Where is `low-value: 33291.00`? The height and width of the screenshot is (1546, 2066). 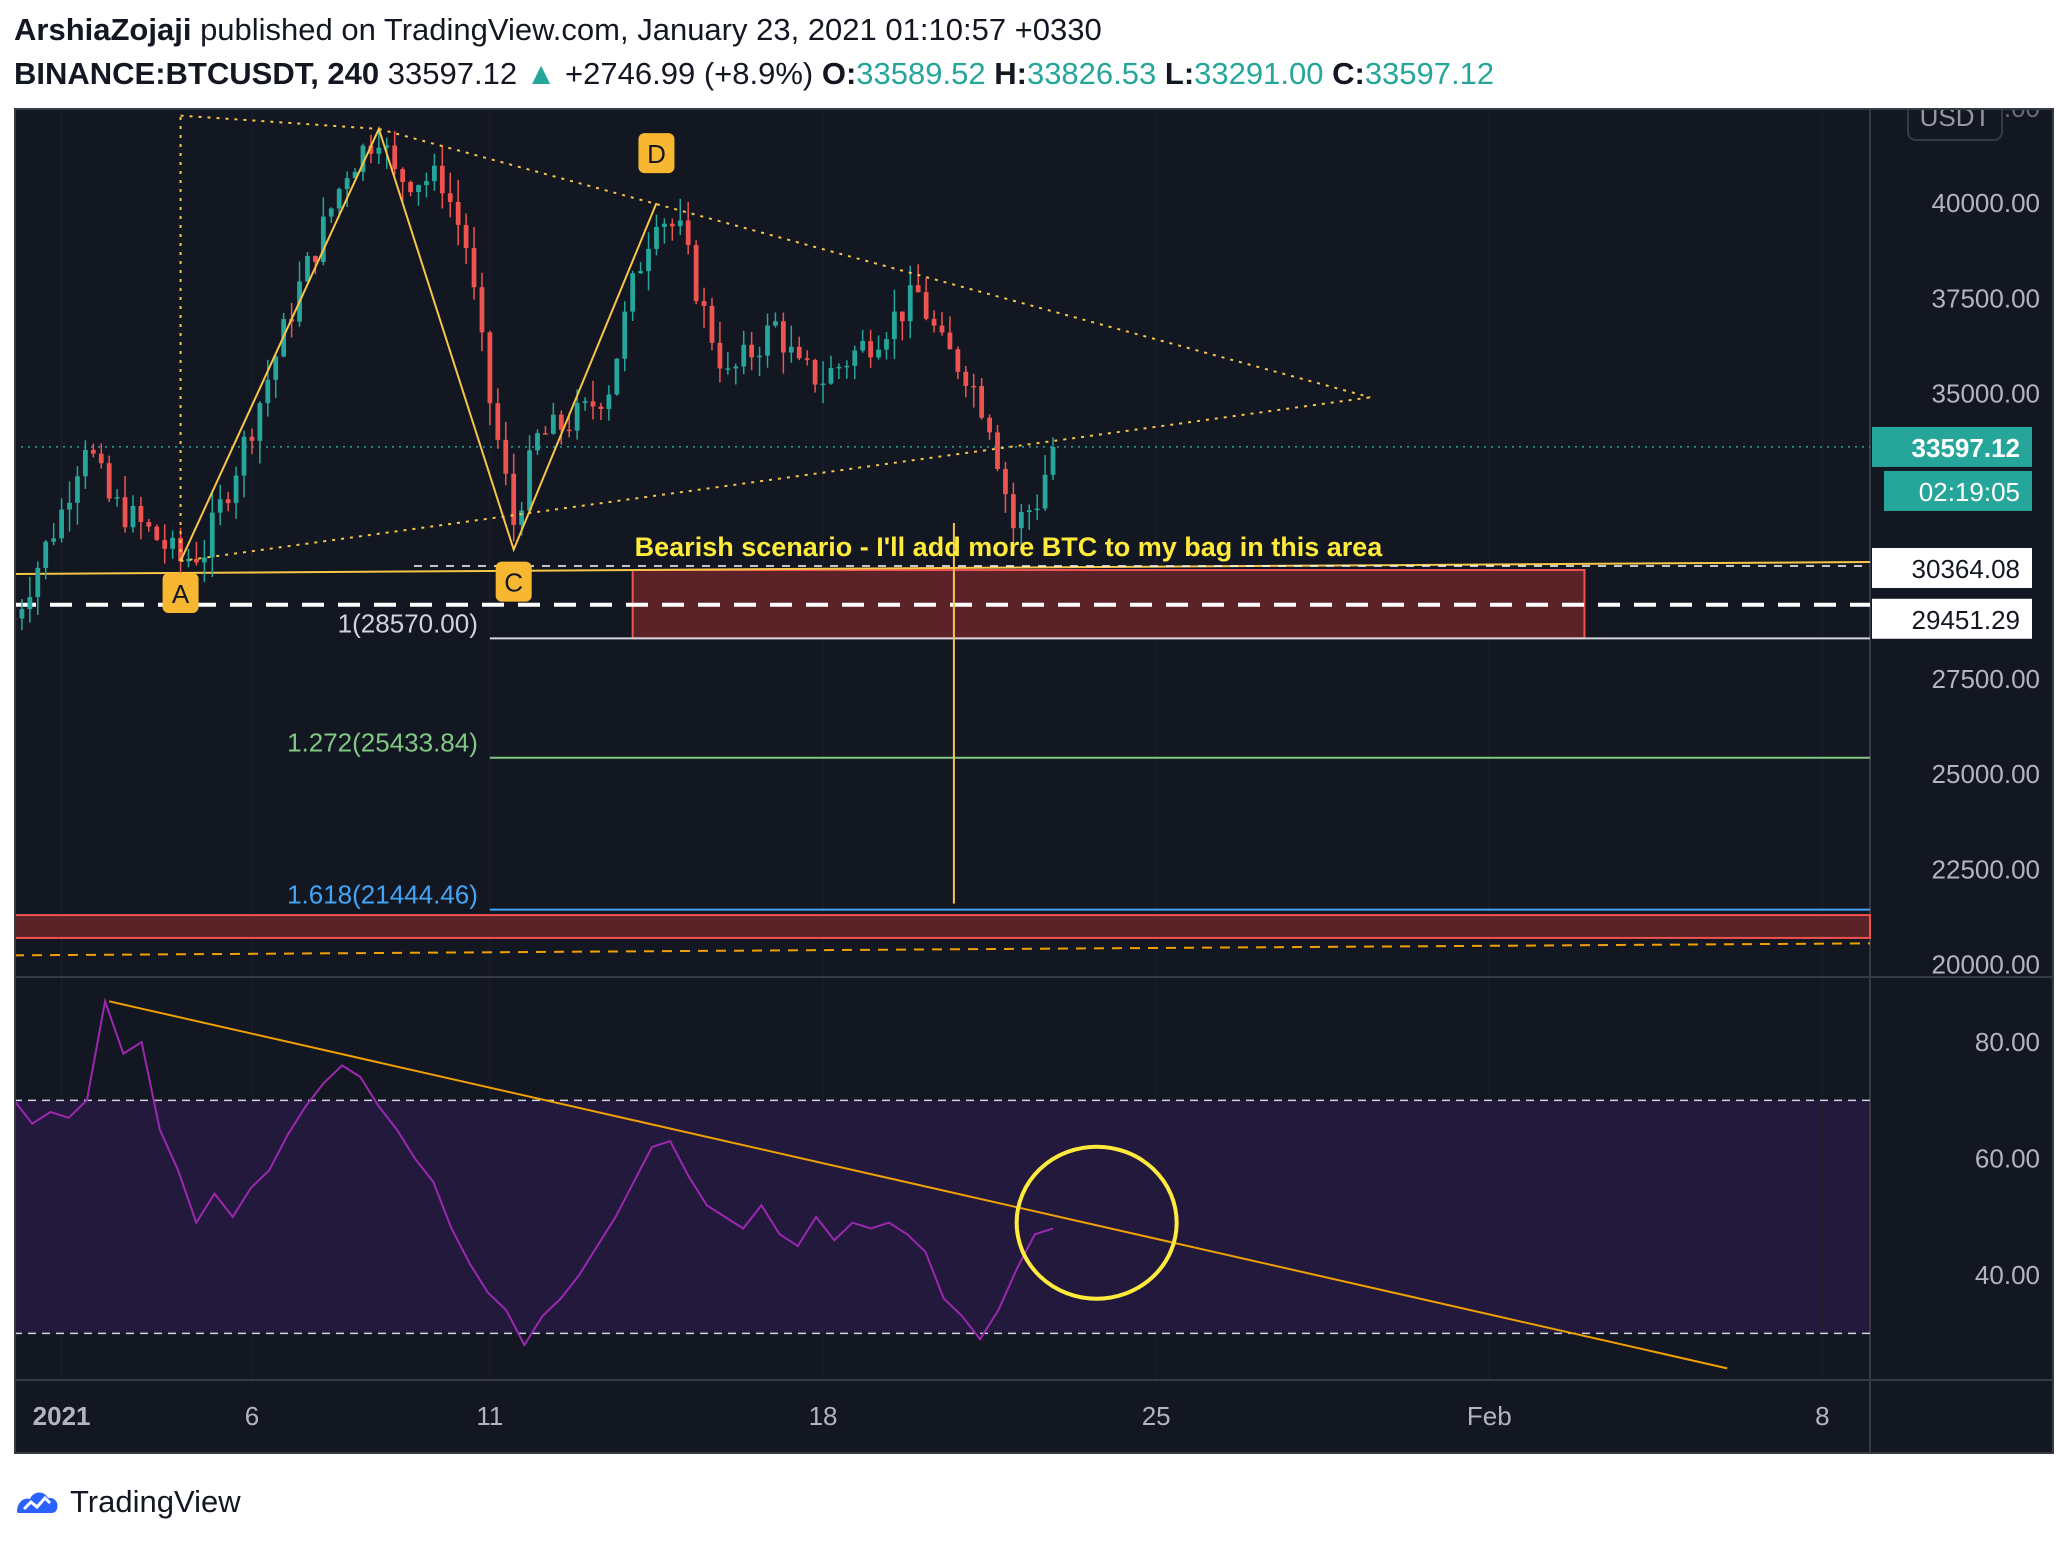
low-value: 33291.00 is located at coordinates (1259, 73).